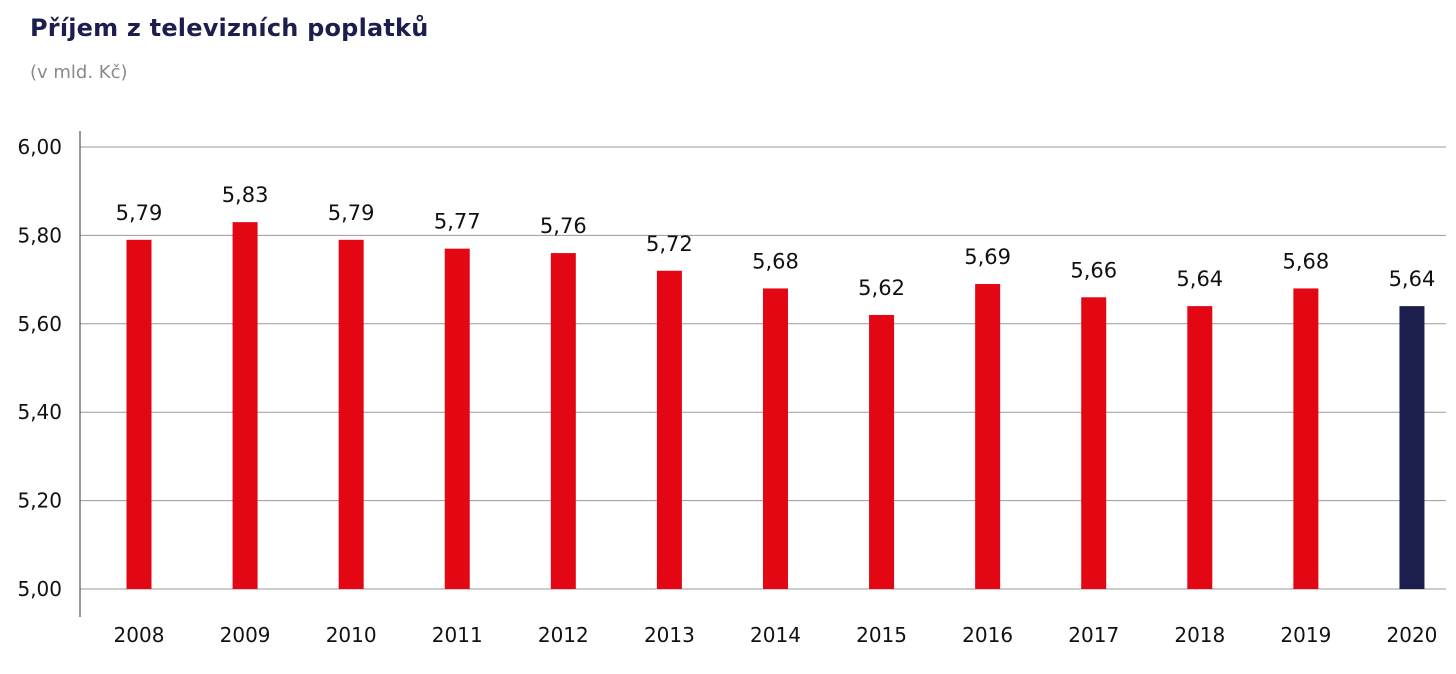 This screenshot has width=1456, height=674. I want to click on data-label: 5,66, so click(1093, 270).